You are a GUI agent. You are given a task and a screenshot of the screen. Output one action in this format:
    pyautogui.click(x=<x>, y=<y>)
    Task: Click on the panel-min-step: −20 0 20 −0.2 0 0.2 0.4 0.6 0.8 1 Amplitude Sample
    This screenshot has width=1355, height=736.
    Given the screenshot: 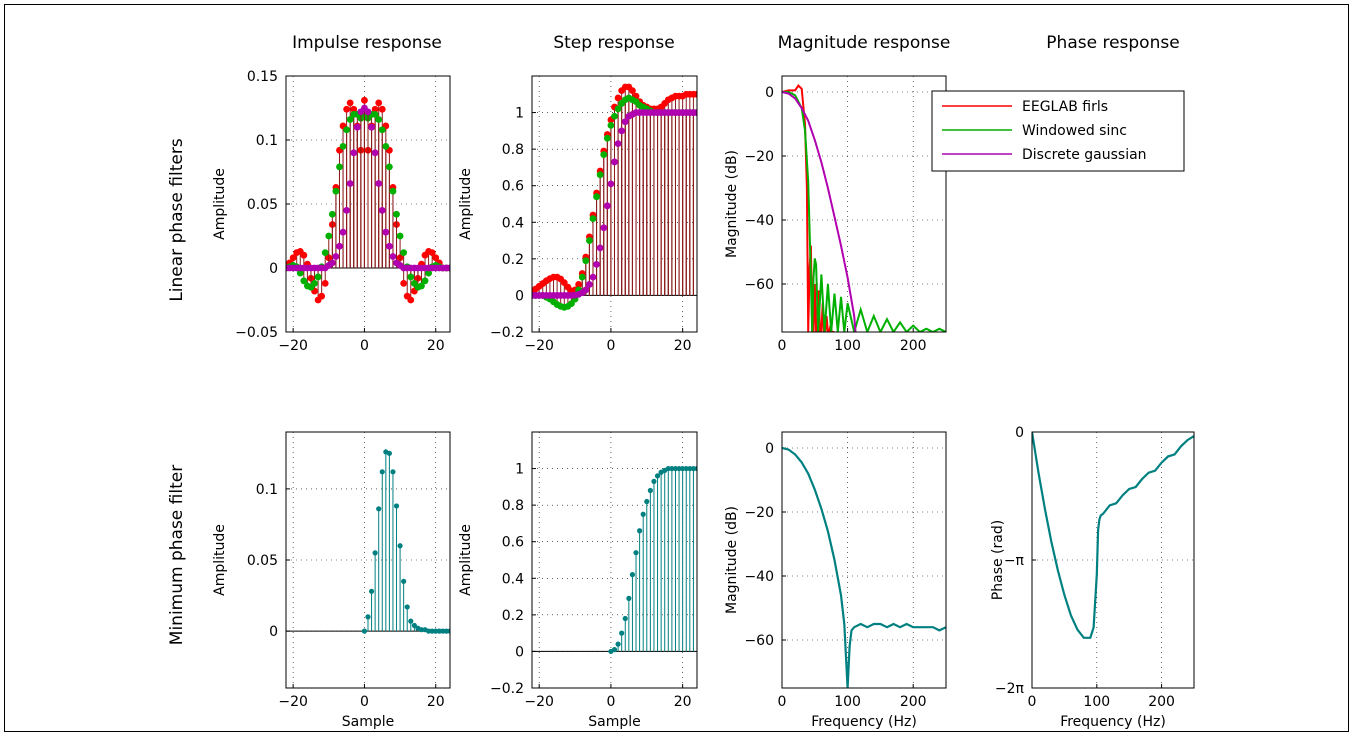 What is the action you would take?
    pyautogui.click(x=578, y=580)
    